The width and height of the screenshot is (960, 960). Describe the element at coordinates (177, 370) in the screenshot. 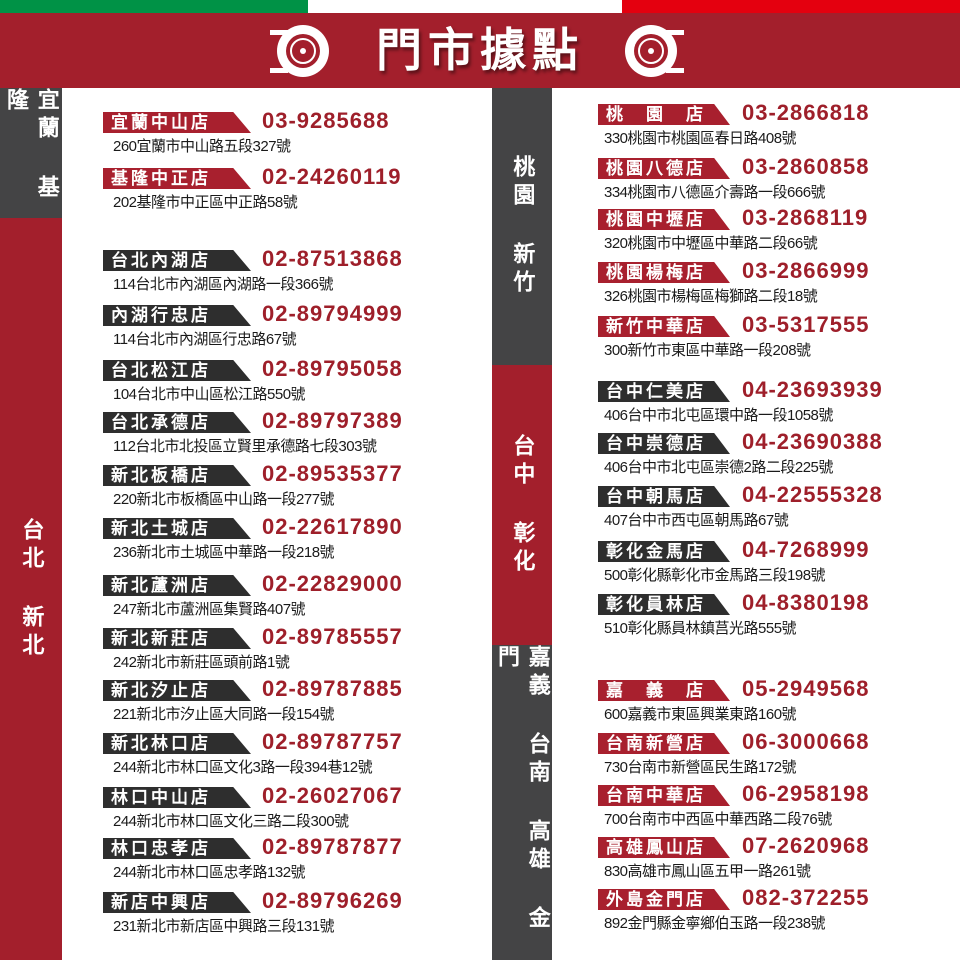

I see `store-name: 台北松江店` at that location.